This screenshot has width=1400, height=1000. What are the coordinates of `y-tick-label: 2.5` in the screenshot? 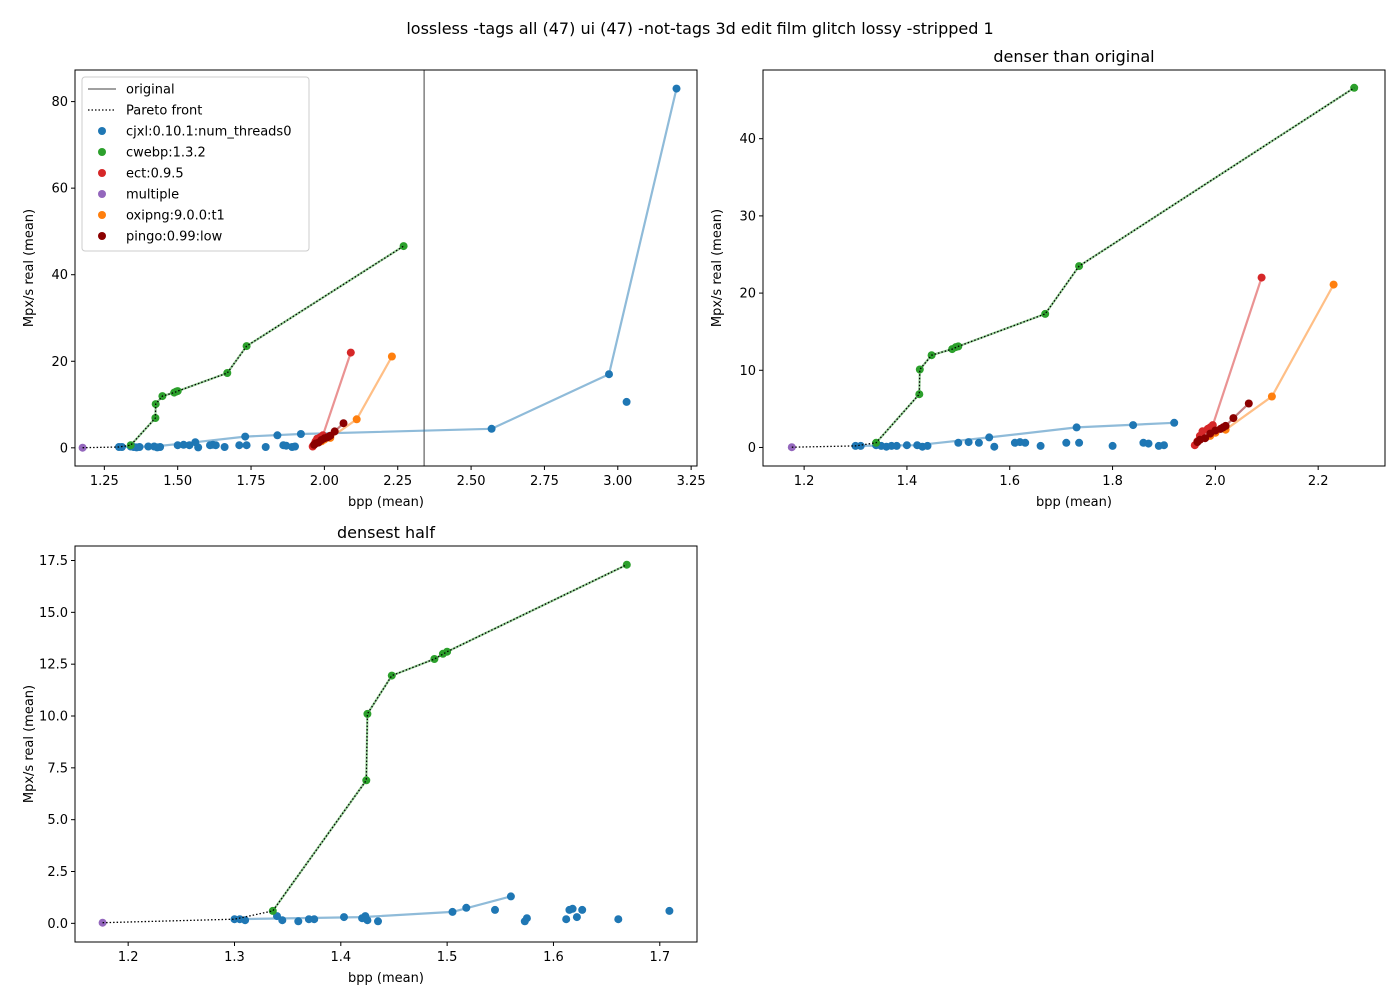 It's located at (57, 872).